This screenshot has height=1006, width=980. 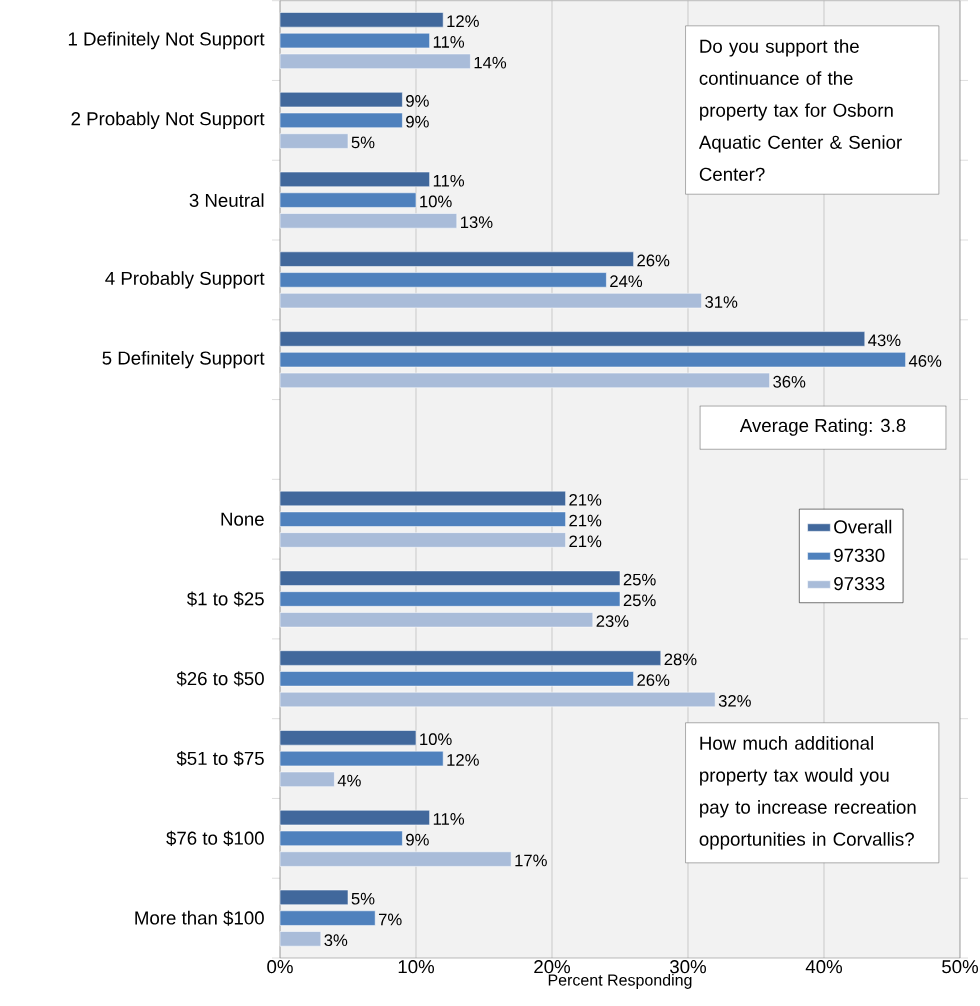 I want to click on y-tick-label: 3 Neutral, so click(x=226, y=200).